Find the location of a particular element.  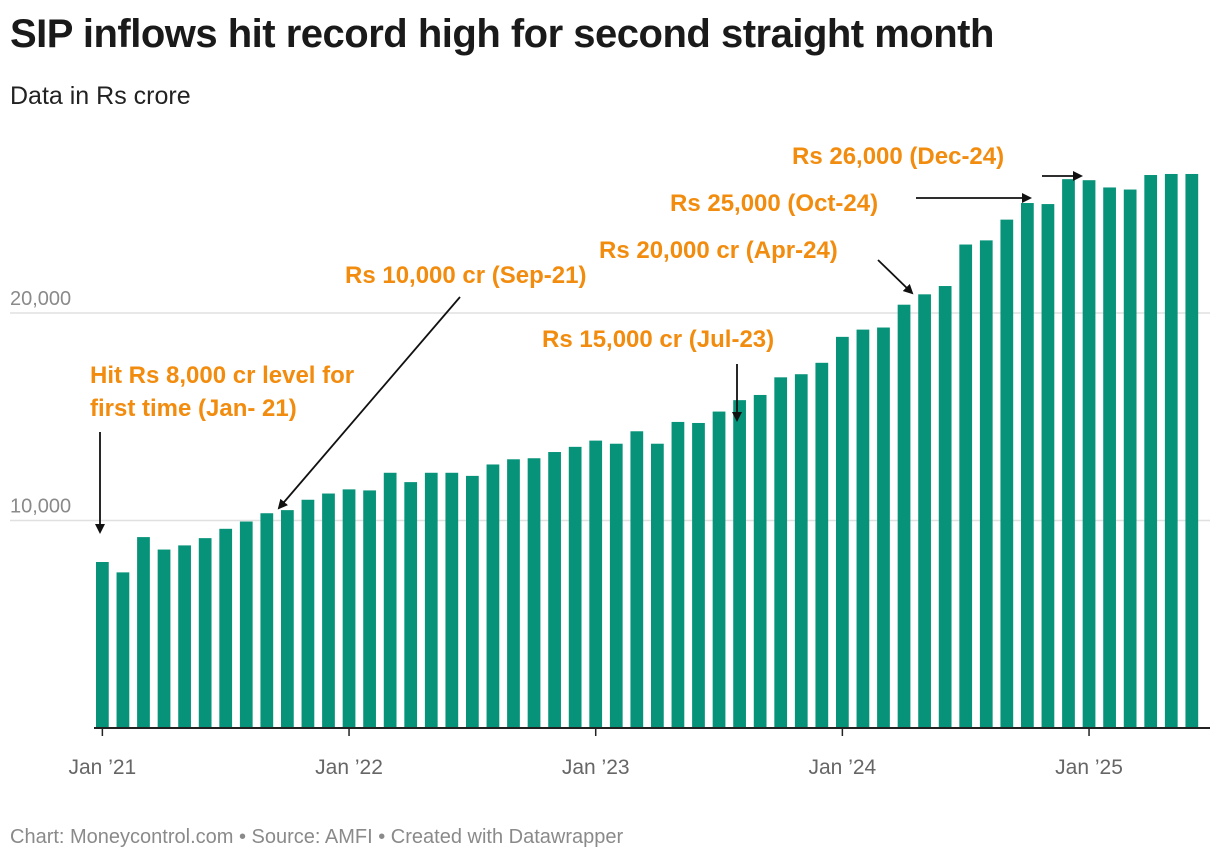

annotation-label: Rs 20,000 cr (Apr-24) is located at coordinates (718, 250).